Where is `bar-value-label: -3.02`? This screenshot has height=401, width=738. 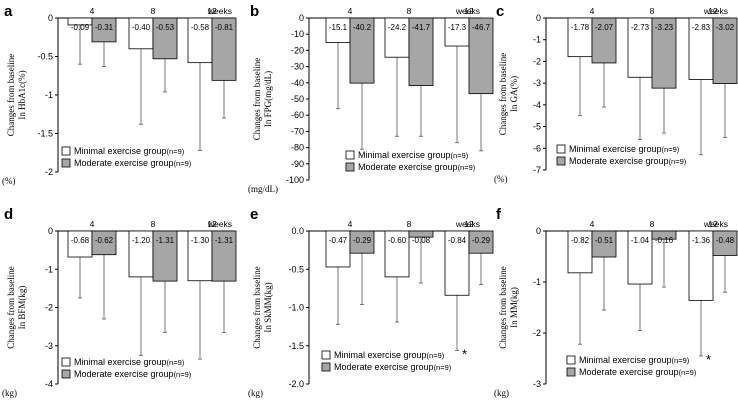
bar-value-label: -3.02 is located at coordinates (725, 27).